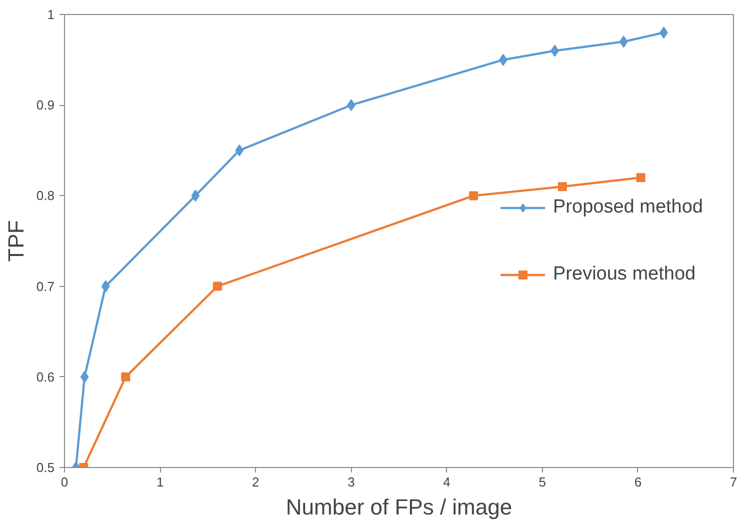 The image size is (751, 525). What do you see at coordinates (542, 482) in the screenshot?
I see `x-tick-label: 5` at bounding box center [542, 482].